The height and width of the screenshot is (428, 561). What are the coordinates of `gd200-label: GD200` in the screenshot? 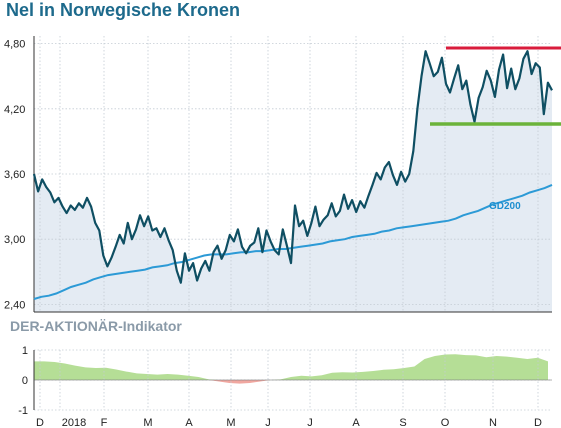 It's located at (505, 206).